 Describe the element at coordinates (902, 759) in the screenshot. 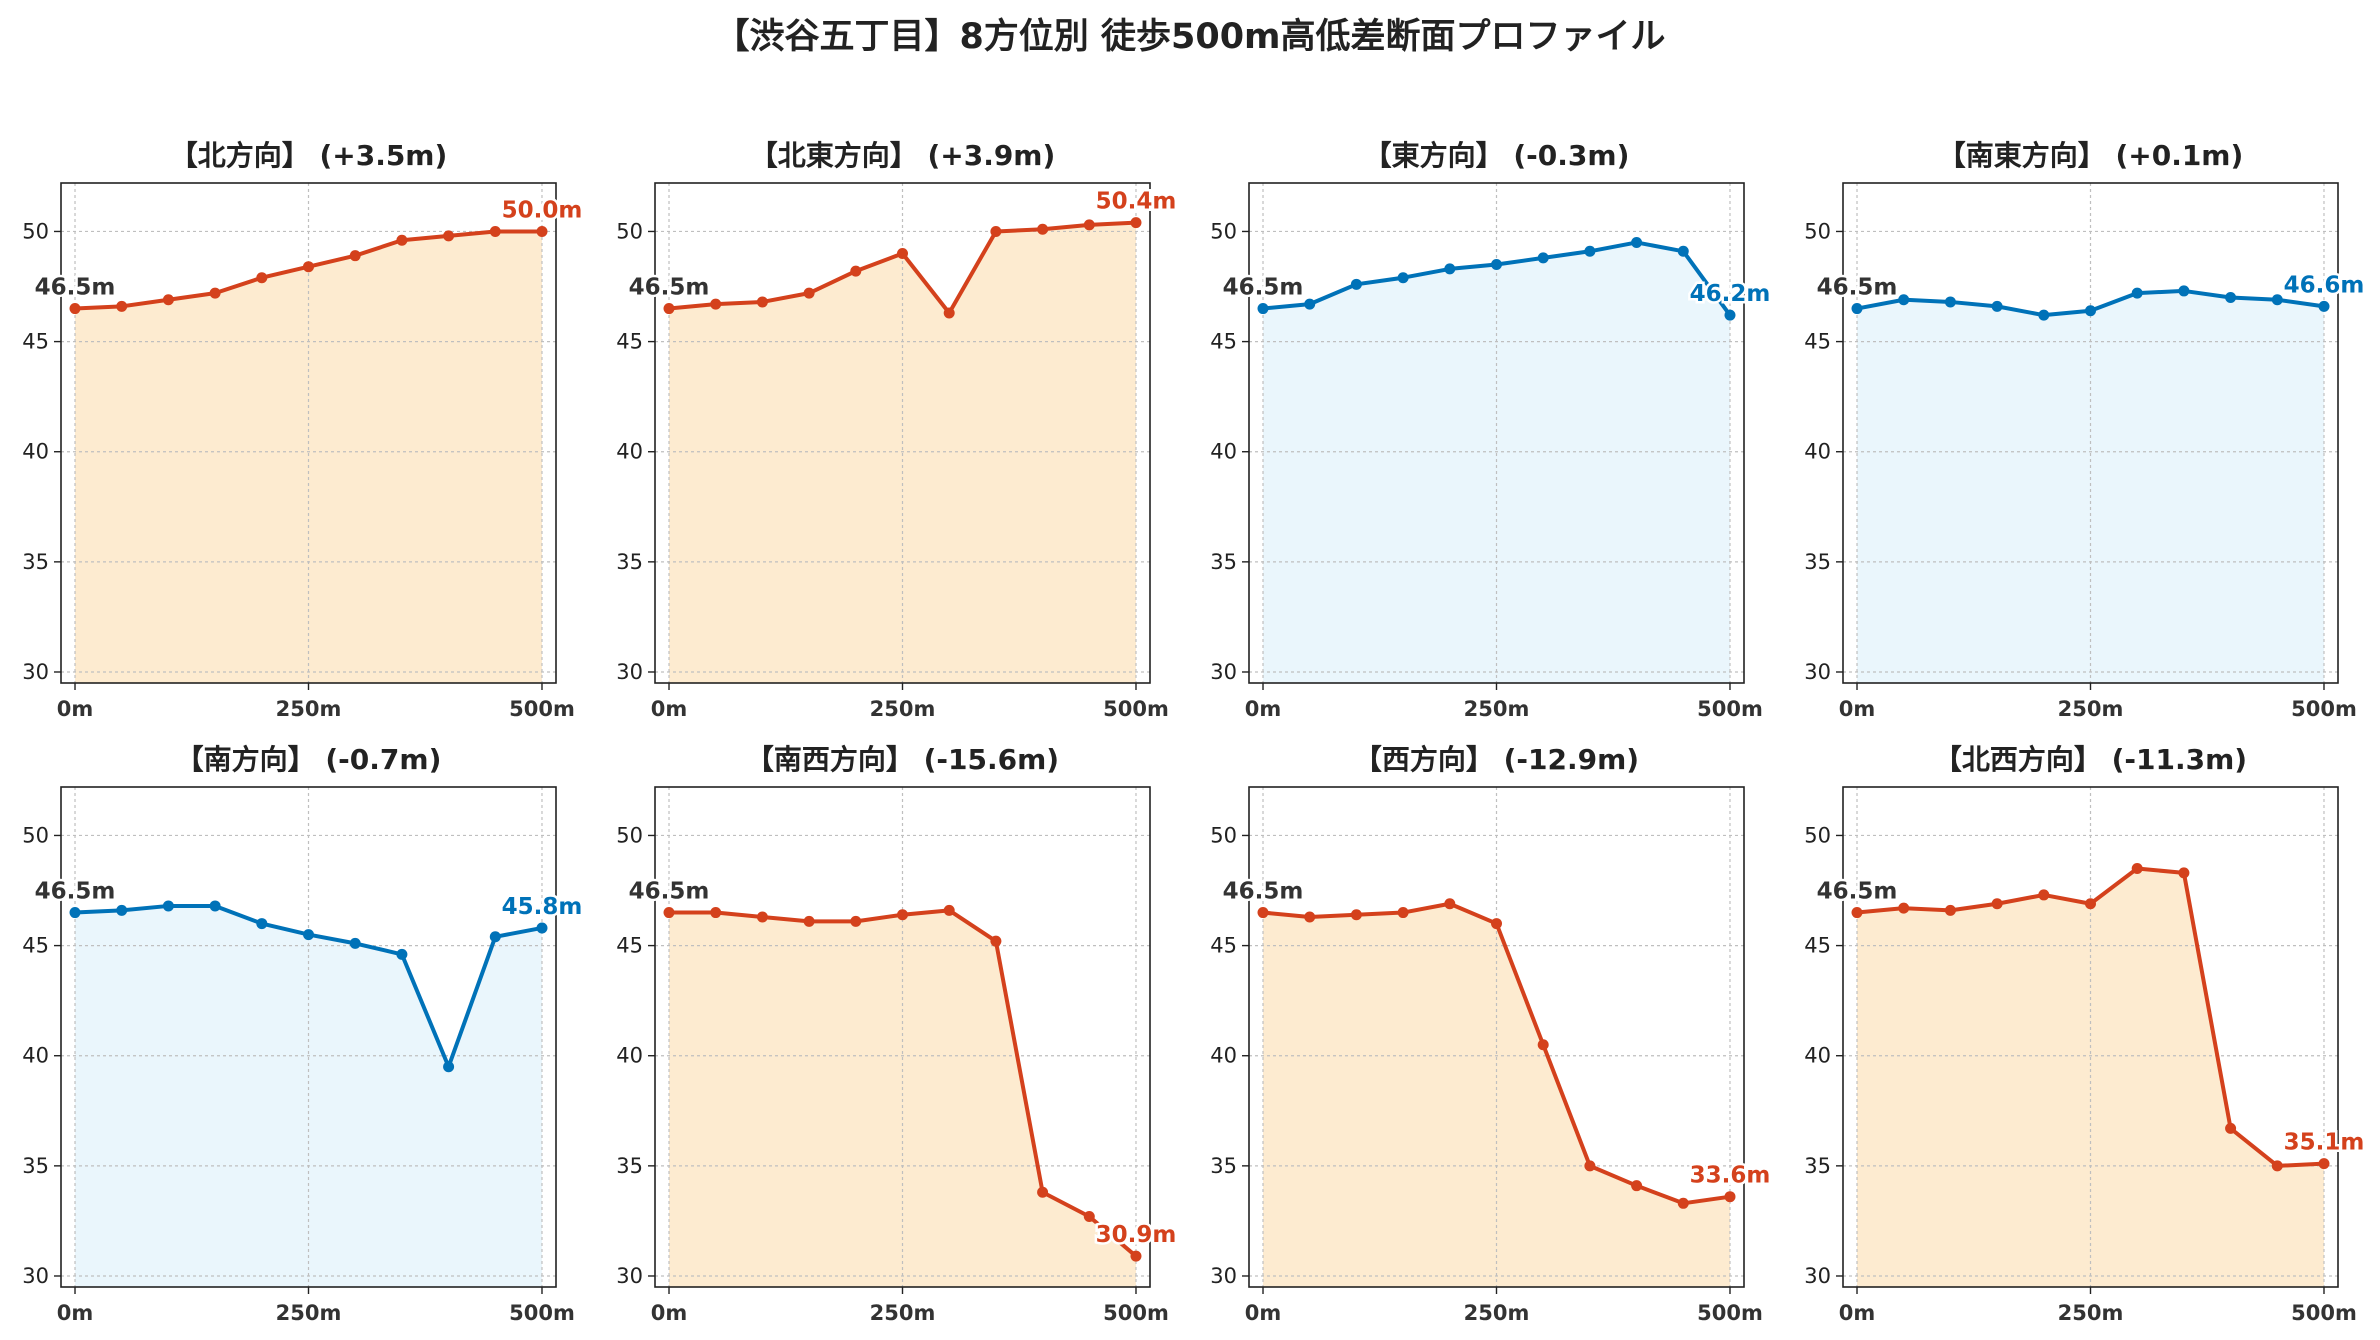

I see `subplot-title: 【南西方向】 (-15.6m)` at that location.